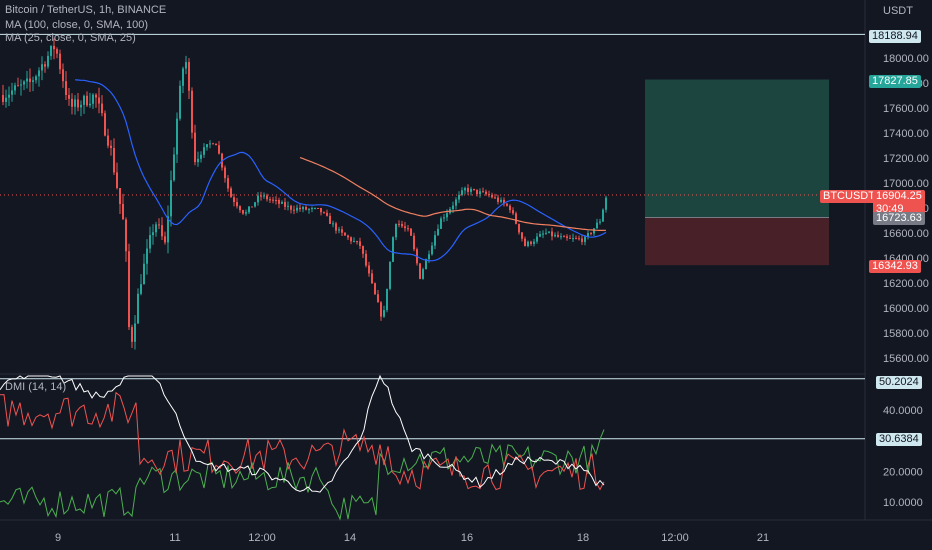 This screenshot has width=932, height=550. What do you see at coordinates (895, 266) in the screenshot?
I see `stop-loss-tag: 16342.93` at bounding box center [895, 266].